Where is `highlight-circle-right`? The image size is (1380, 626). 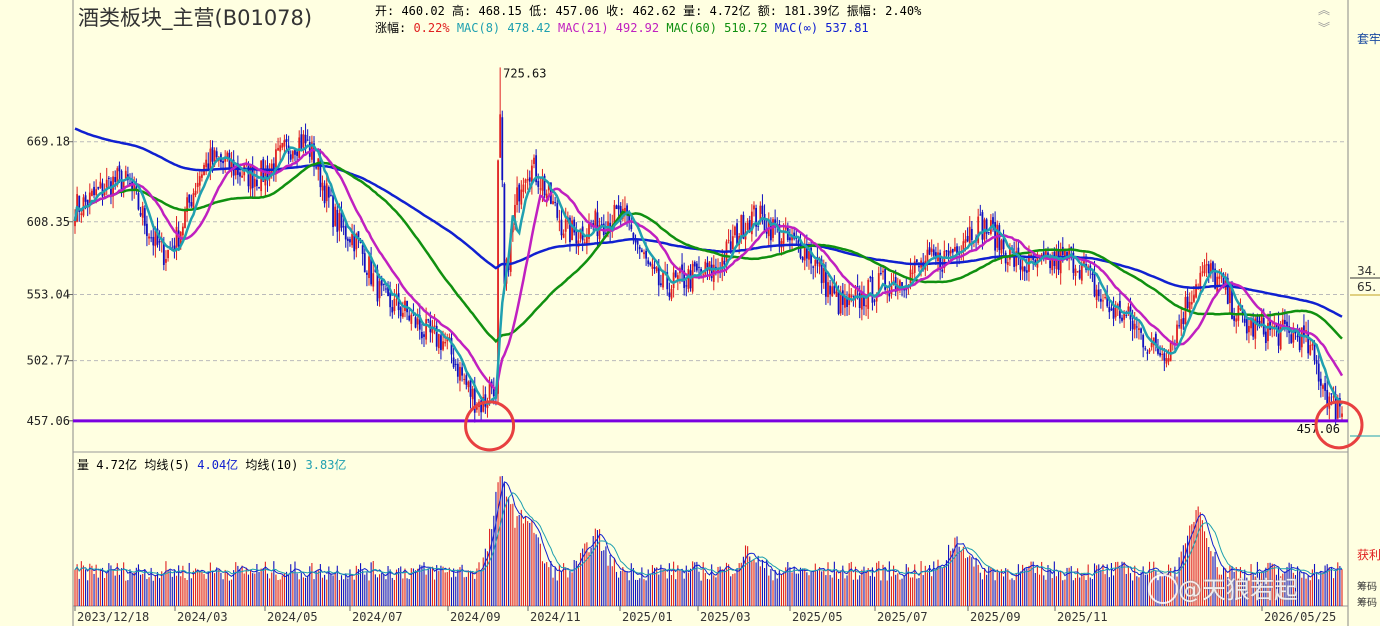
highlight-circle-right is located at coordinates (1339, 425).